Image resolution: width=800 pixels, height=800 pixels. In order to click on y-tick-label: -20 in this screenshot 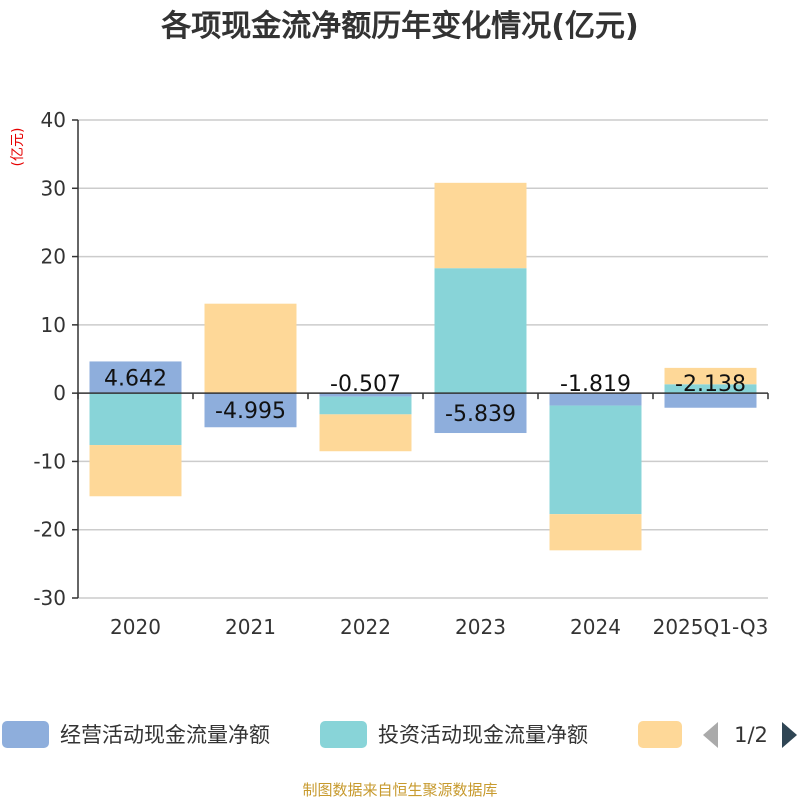, I will do `click(49, 530)`.